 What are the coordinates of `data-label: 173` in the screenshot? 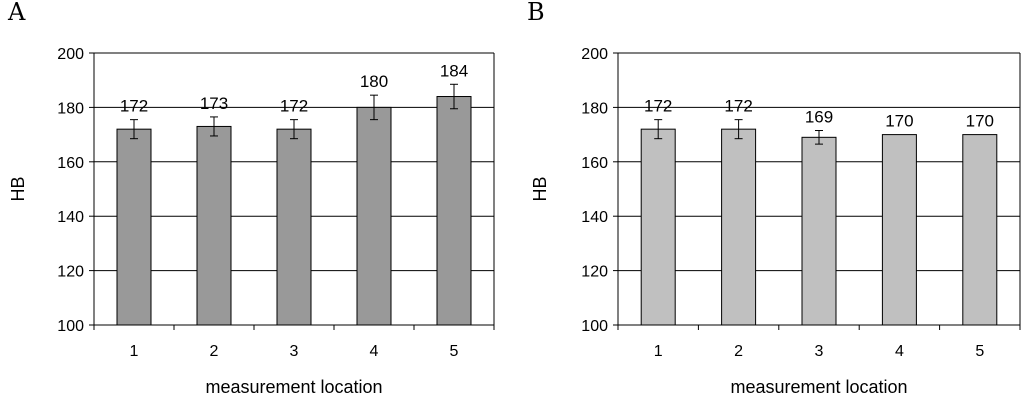 It's located at (214, 103).